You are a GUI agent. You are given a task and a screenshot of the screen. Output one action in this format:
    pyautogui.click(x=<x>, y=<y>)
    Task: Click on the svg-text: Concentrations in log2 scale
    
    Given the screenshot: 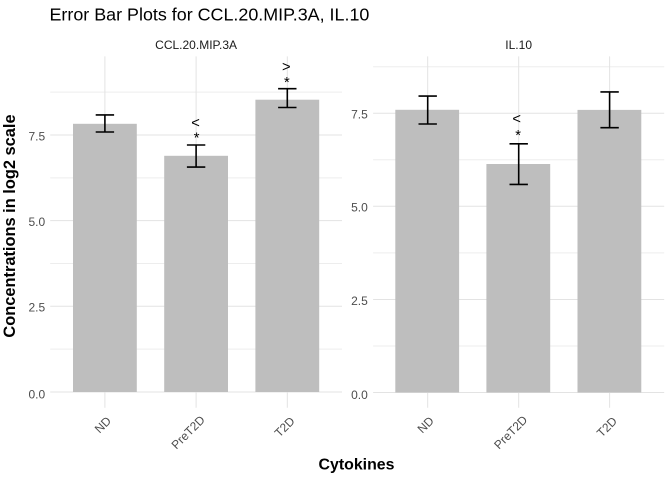 What is the action you would take?
    pyautogui.click(x=10, y=225)
    